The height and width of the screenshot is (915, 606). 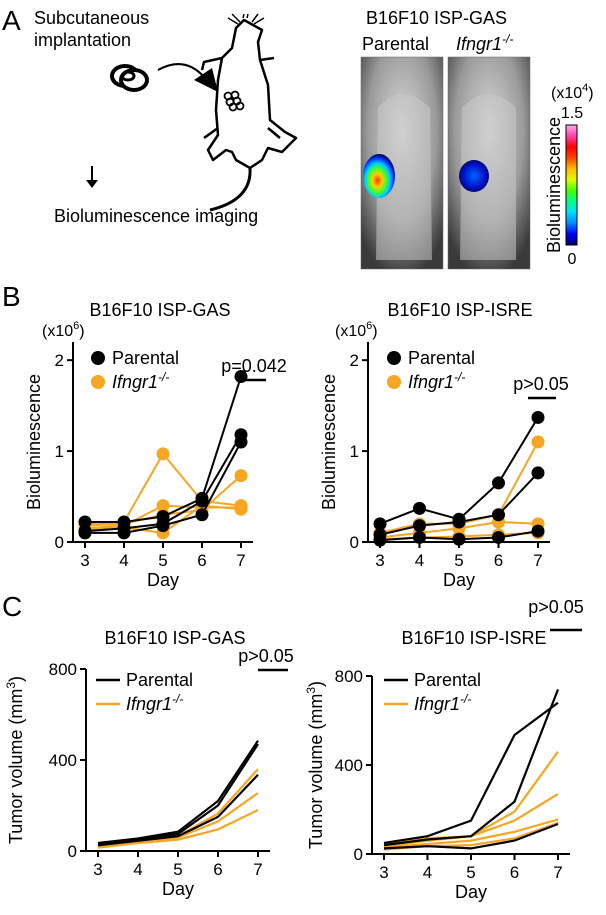 I want to click on y-axis-label: Bioluminescence, so click(x=329, y=442).